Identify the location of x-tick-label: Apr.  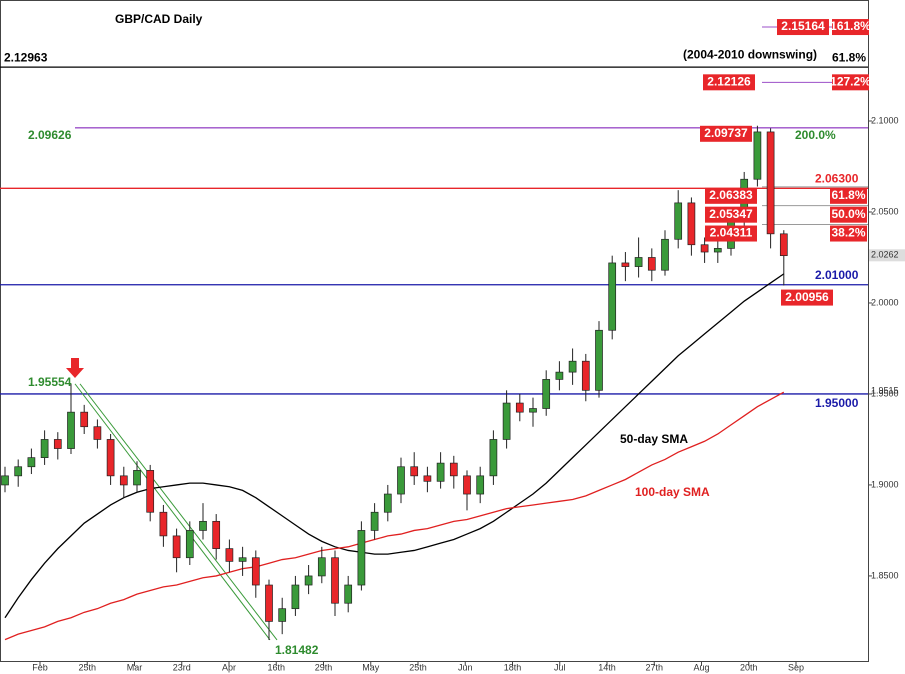
(229, 667).